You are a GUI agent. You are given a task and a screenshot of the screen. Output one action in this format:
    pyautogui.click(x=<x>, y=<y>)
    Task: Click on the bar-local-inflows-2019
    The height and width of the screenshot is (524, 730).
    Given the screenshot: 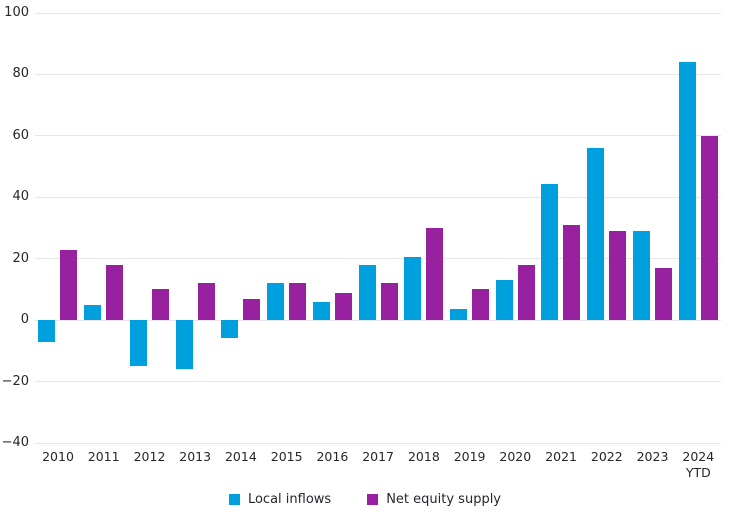 What is the action you would take?
    pyautogui.click(x=458, y=315)
    